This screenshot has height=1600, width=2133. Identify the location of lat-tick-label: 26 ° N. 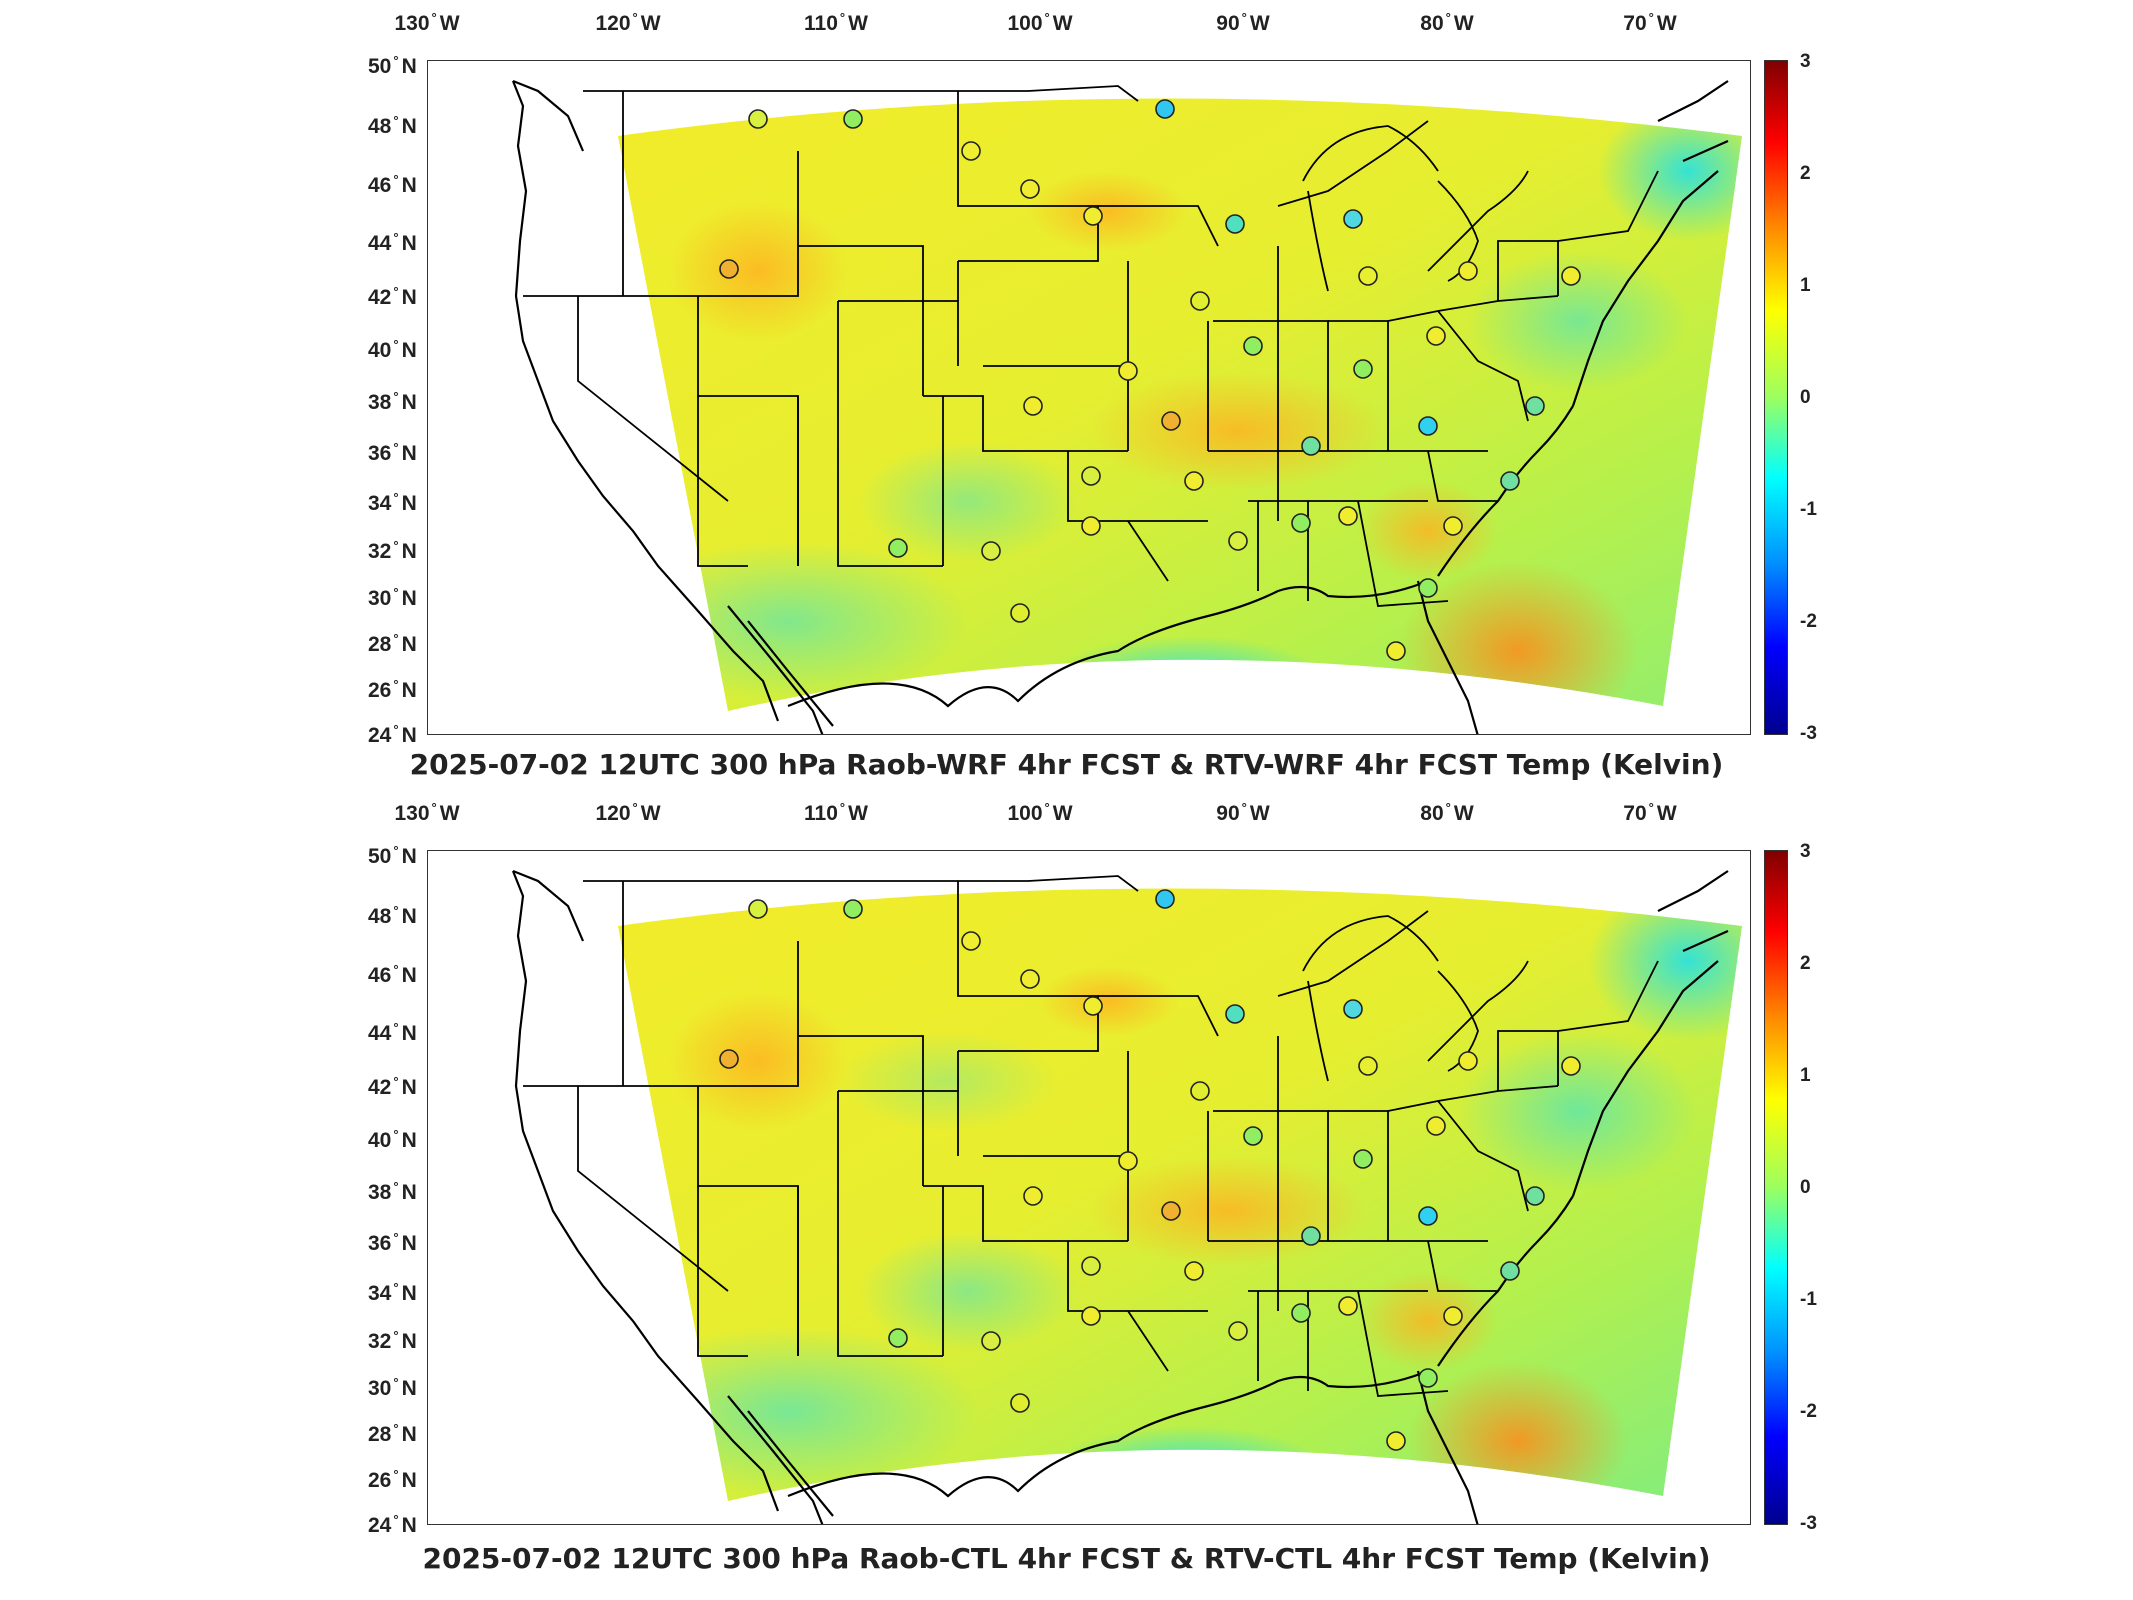
(392, 1479).